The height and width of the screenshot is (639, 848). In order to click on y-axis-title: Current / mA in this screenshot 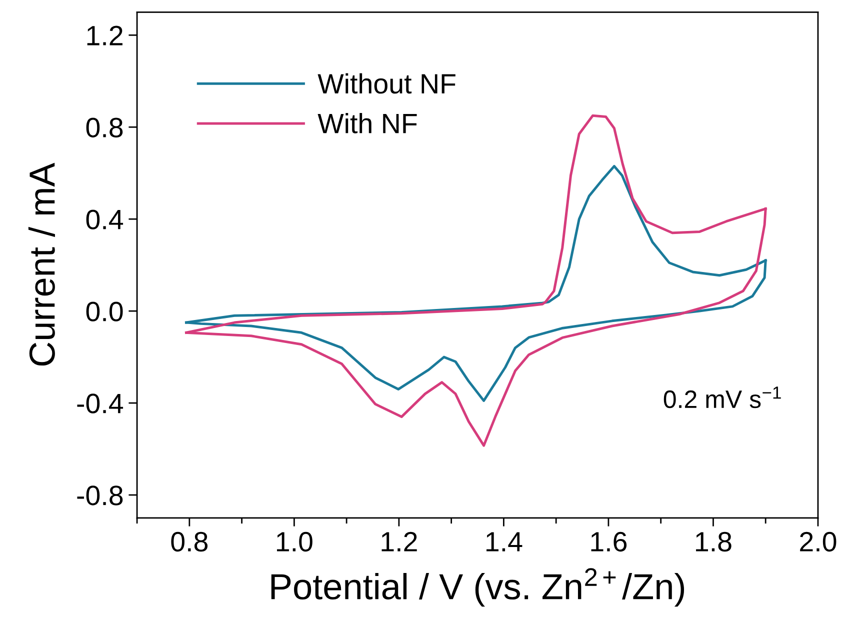, I will do `click(41, 264)`.